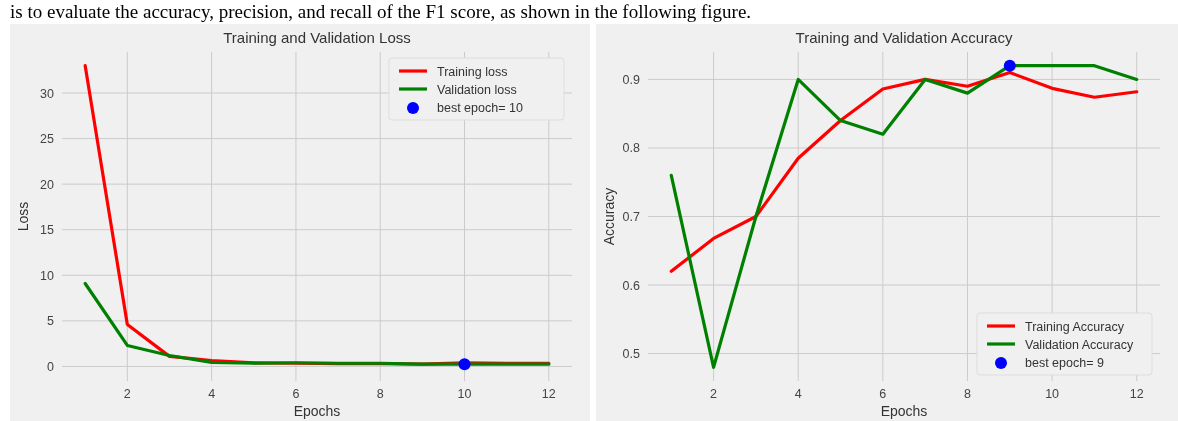 Image resolution: width=1178 pixels, height=421 pixels. I want to click on y-tick-label: 0.5, so click(631, 354).